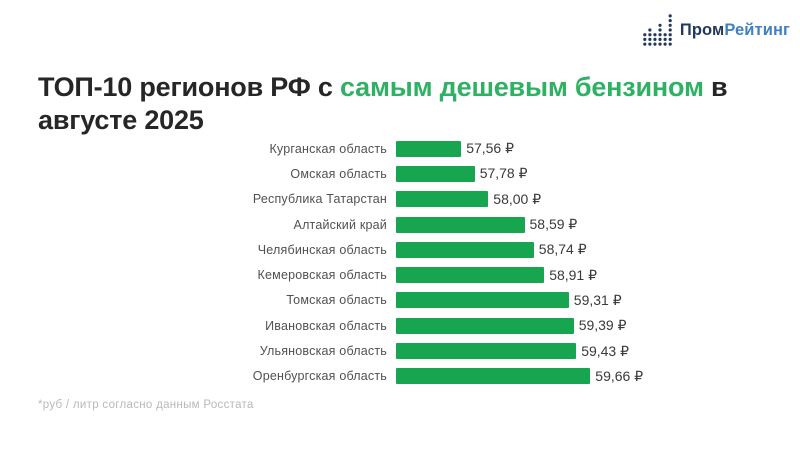  I want to click on price-value: 58,59 ₽, so click(553, 224).